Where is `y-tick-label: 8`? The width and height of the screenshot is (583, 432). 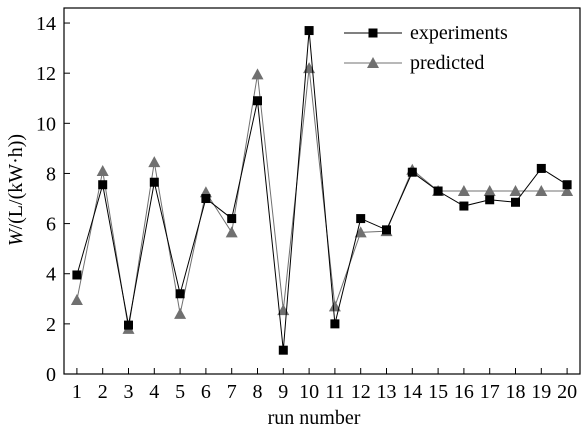
y-tick-label: 8 is located at coordinates (51, 174).